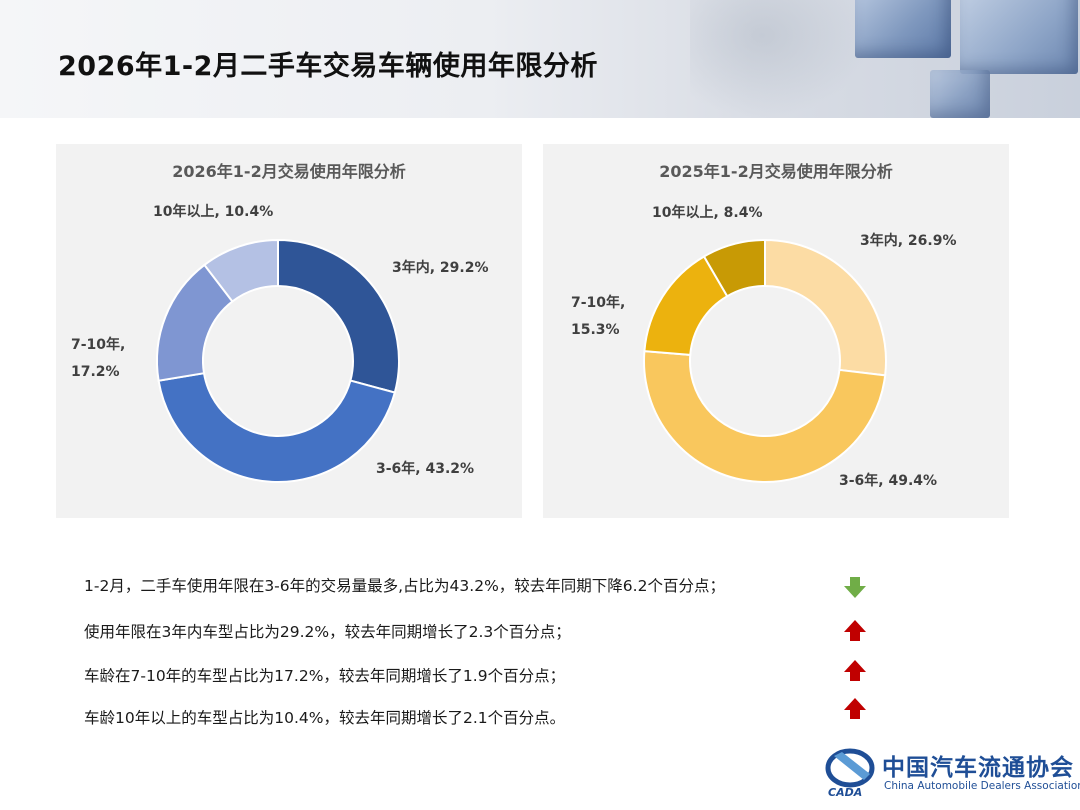 This screenshot has width=1080, height=810. Describe the element at coordinates (982, 786) in the screenshot. I see `logo-en-name: China Automobile Dealers Association` at that location.